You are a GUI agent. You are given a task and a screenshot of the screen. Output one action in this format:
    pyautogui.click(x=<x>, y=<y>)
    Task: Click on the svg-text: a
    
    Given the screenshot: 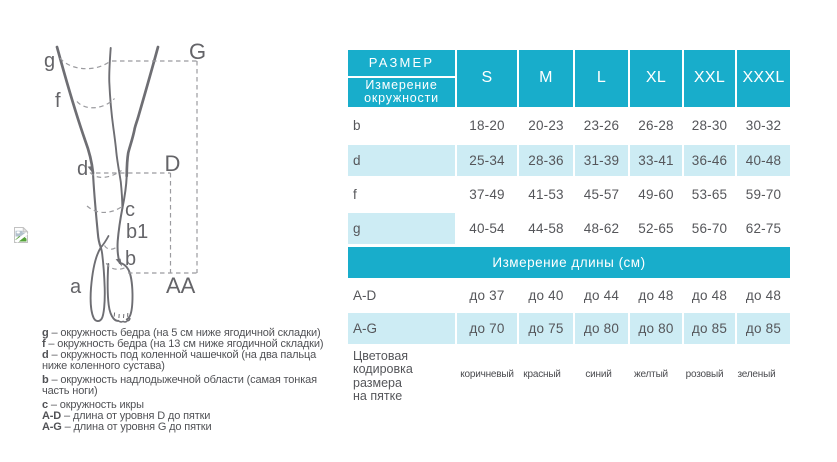 What is the action you would take?
    pyautogui.click(x=76, y=287)
    